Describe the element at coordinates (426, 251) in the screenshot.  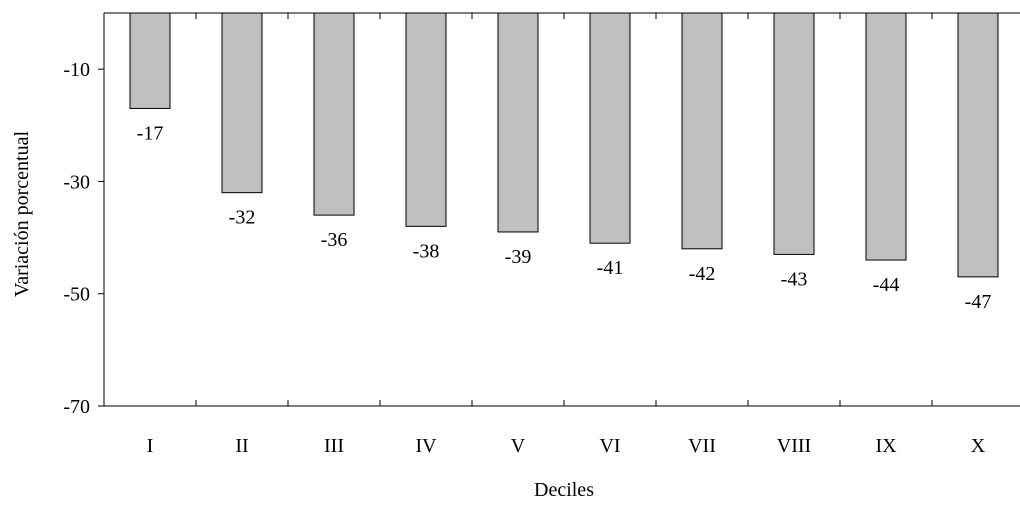
I see `data-label: -38` at that location.